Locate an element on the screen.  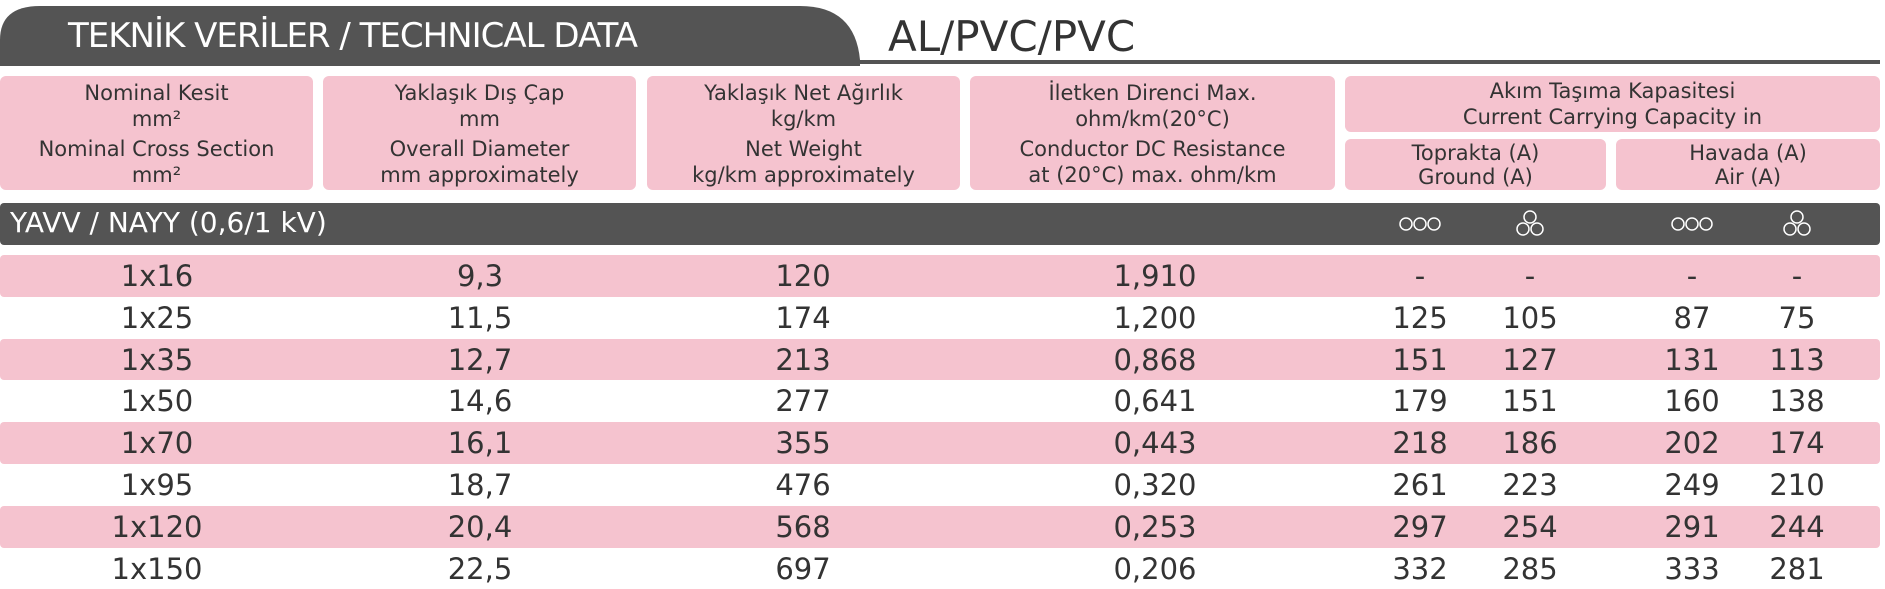
header-text: kg/km approximately is located at coordinates (803, 175).